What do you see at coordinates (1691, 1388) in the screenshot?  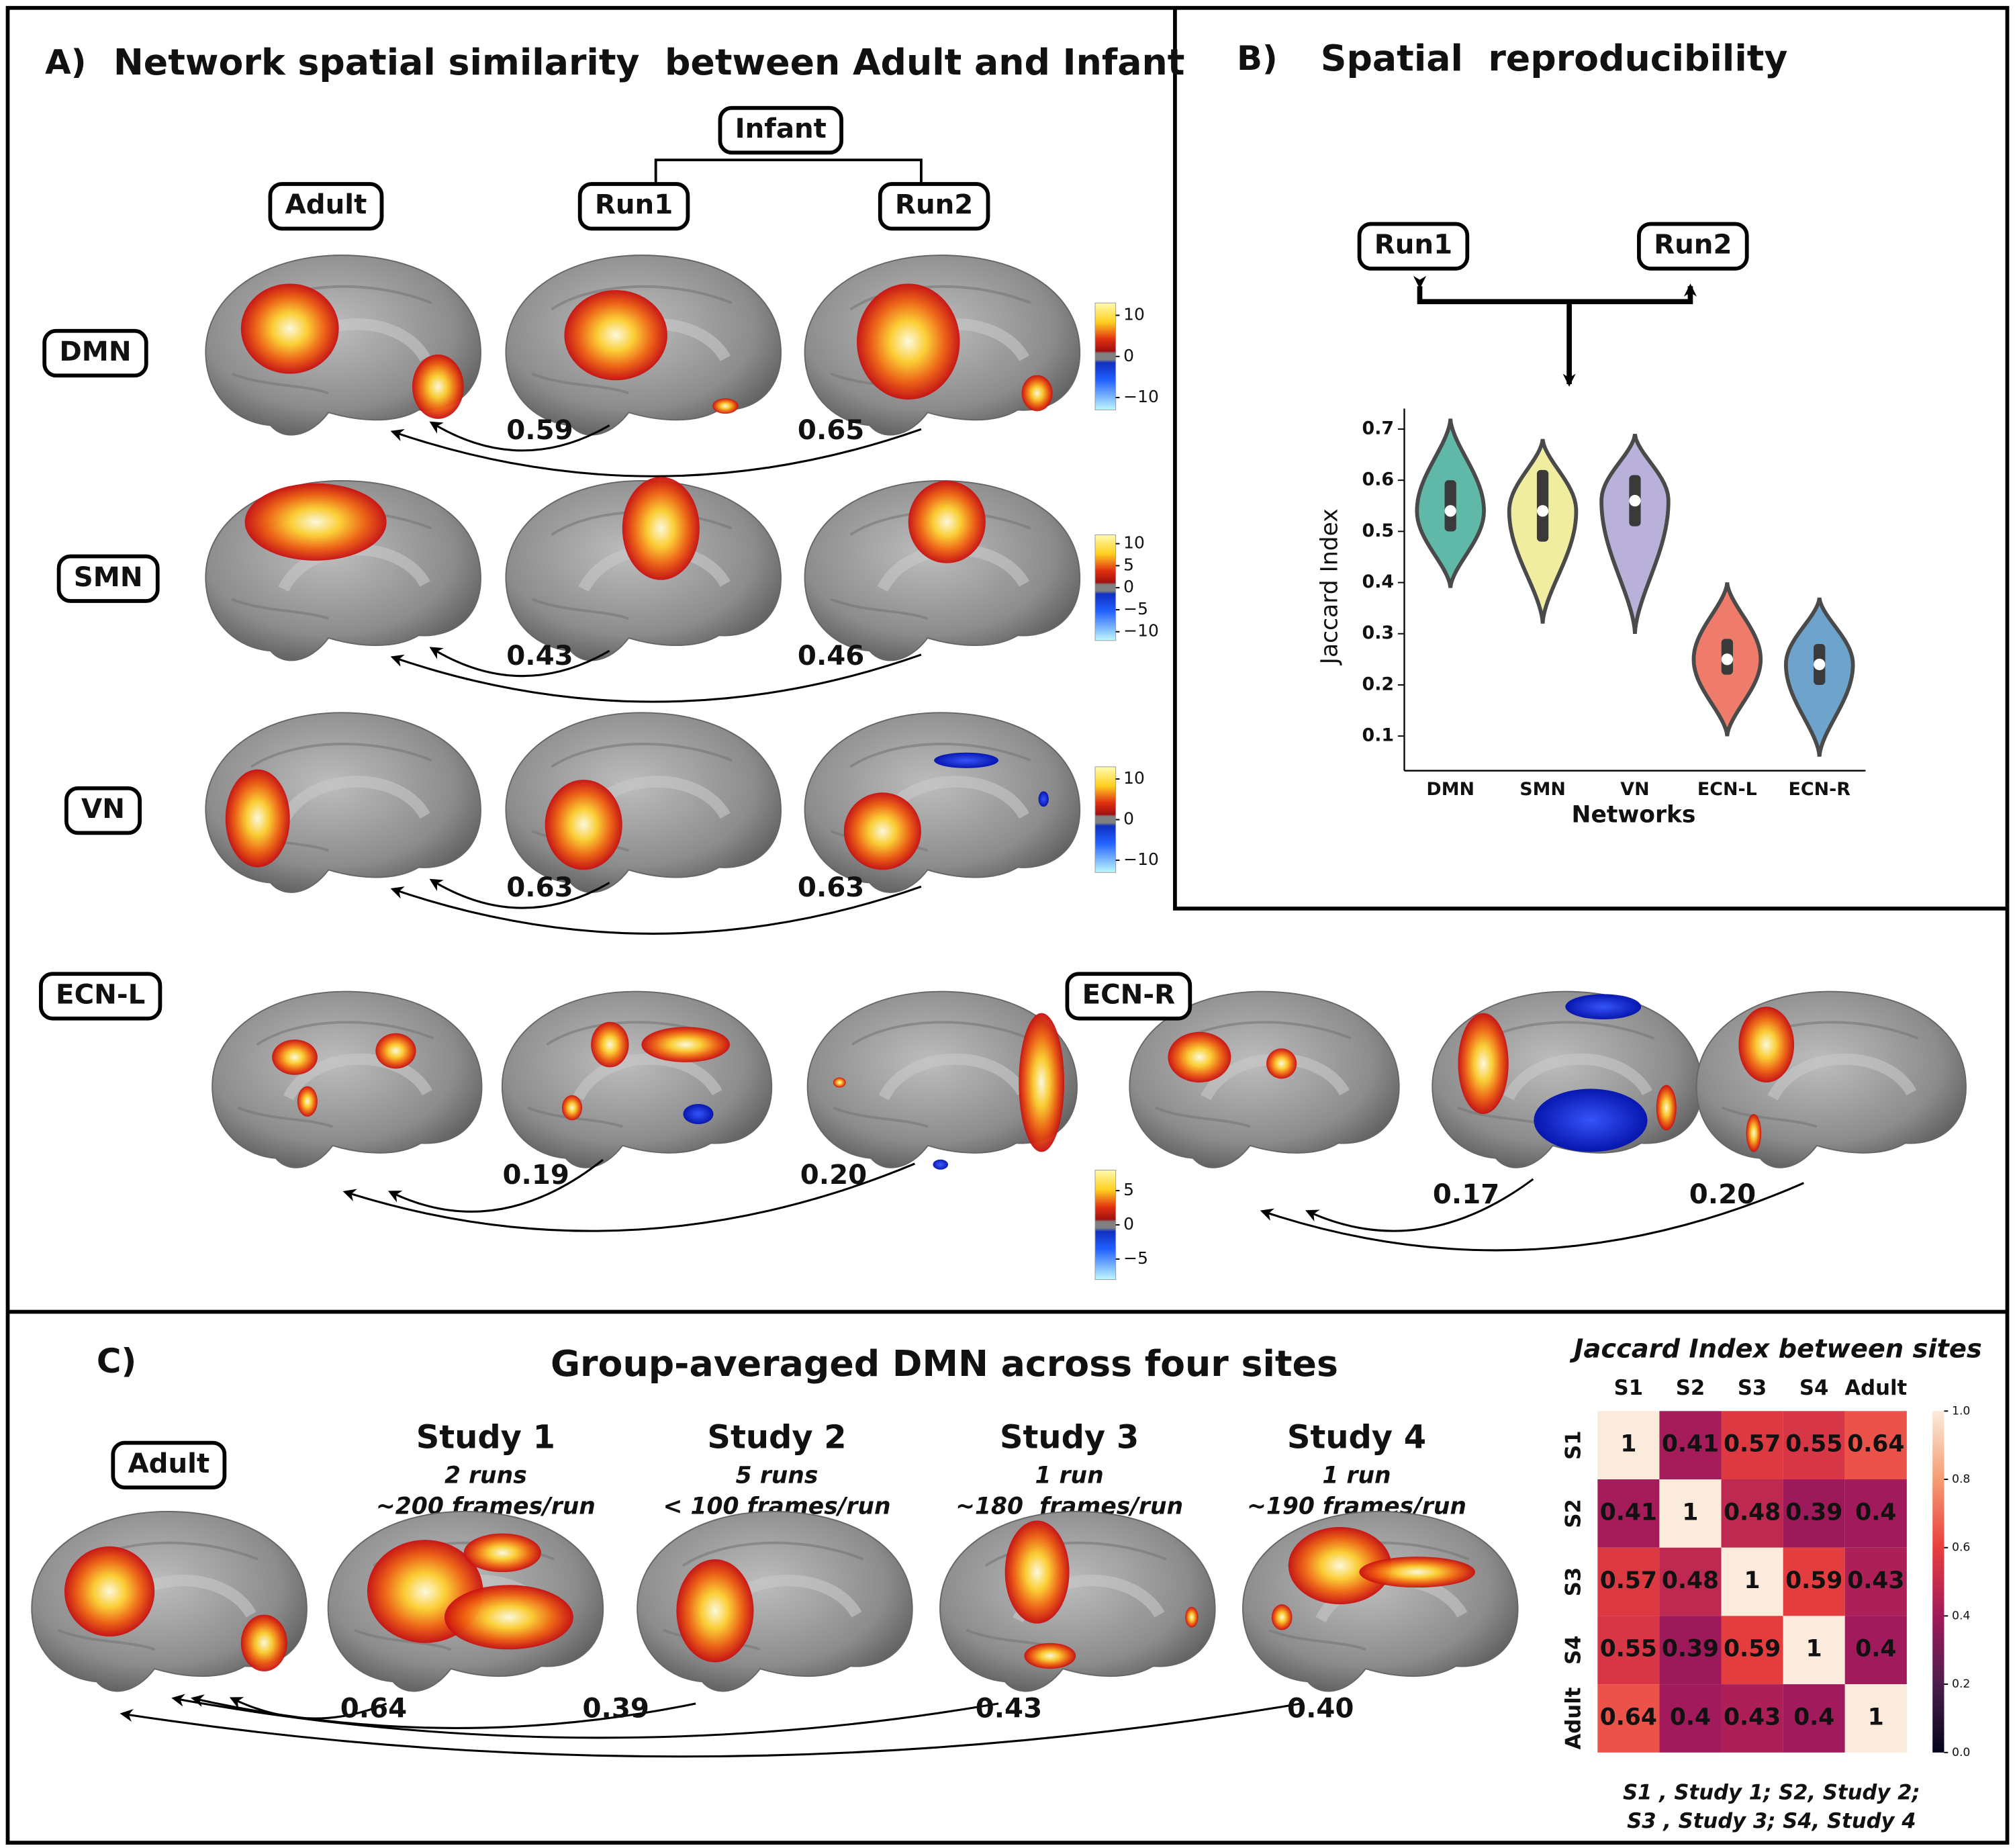 I see `x-tick-label: S2` at bounding box center [1691, 1388].